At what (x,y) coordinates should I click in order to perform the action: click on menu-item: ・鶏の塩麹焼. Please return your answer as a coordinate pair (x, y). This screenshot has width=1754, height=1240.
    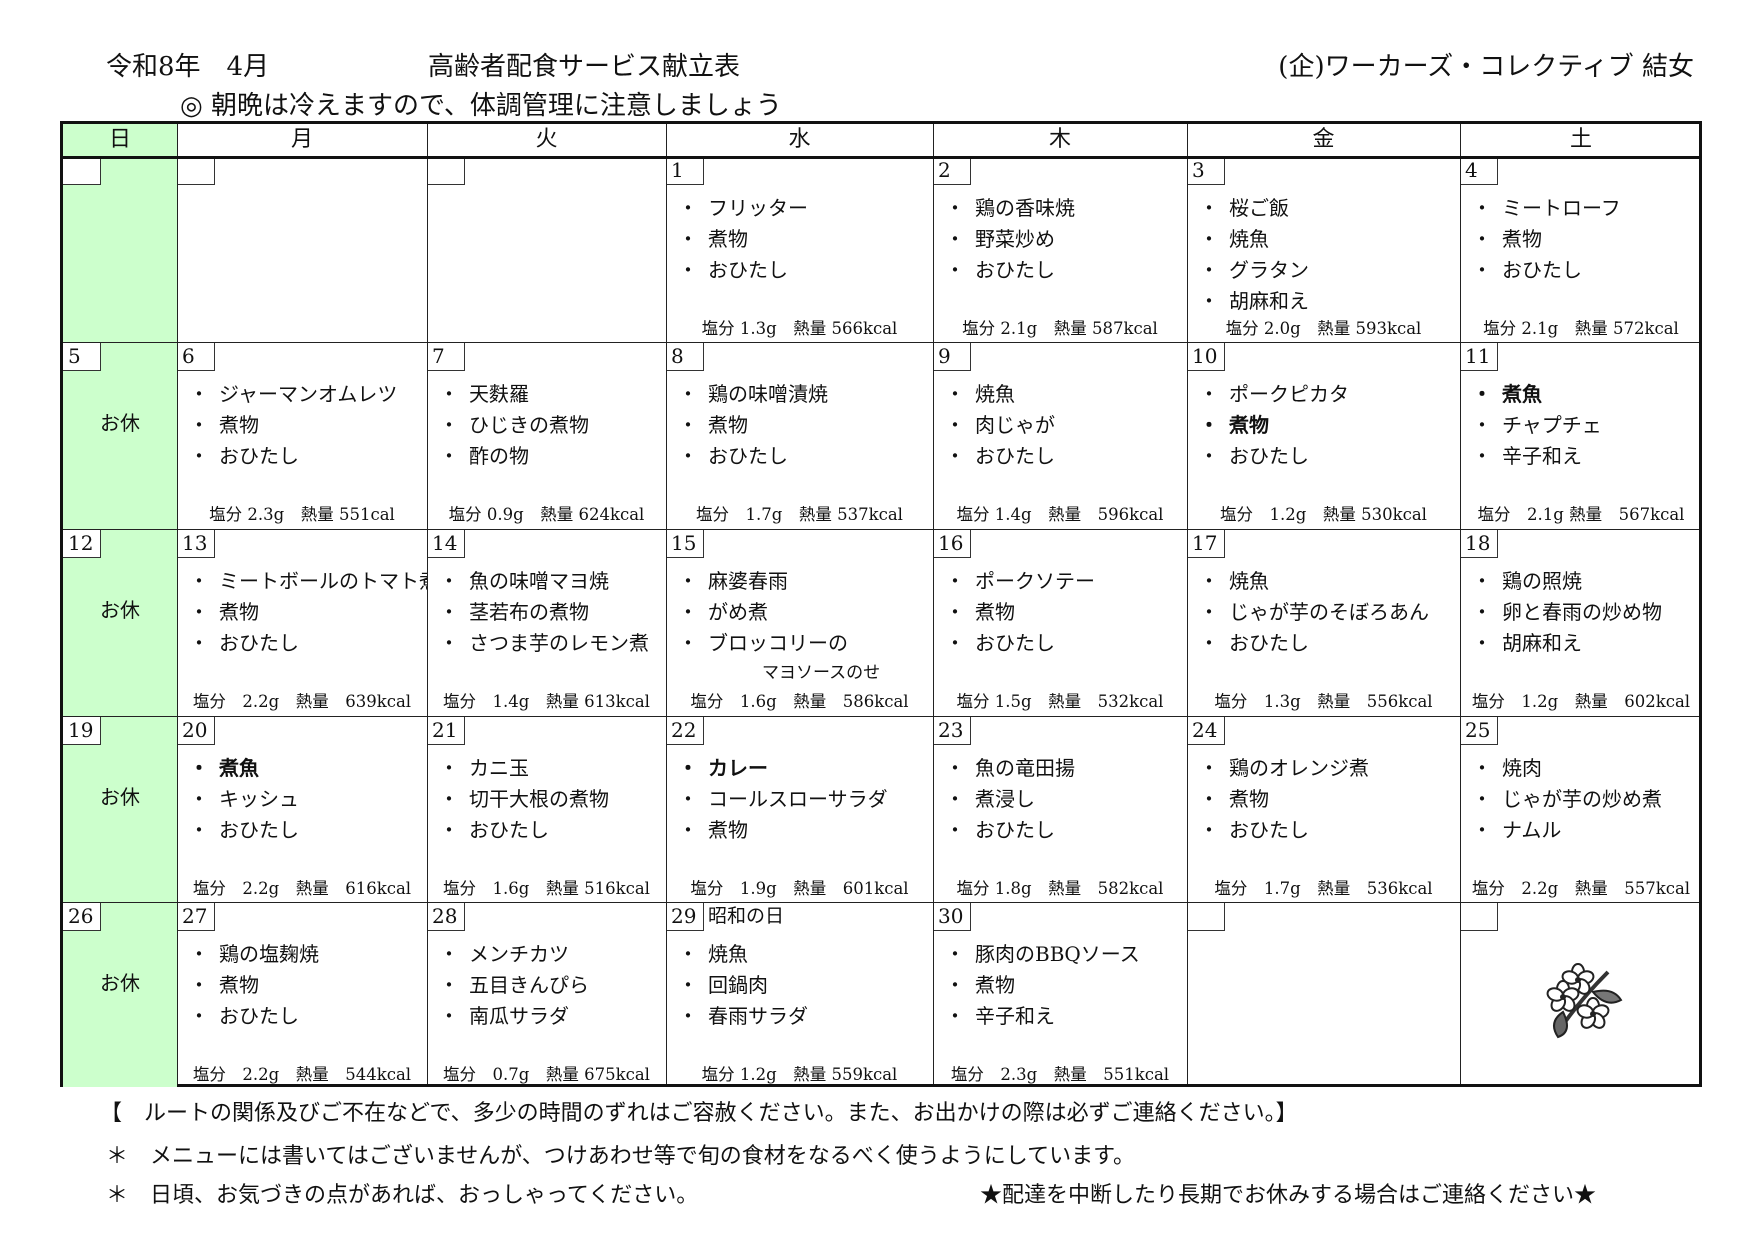
    Looking at the image, I should click on (254, 952).